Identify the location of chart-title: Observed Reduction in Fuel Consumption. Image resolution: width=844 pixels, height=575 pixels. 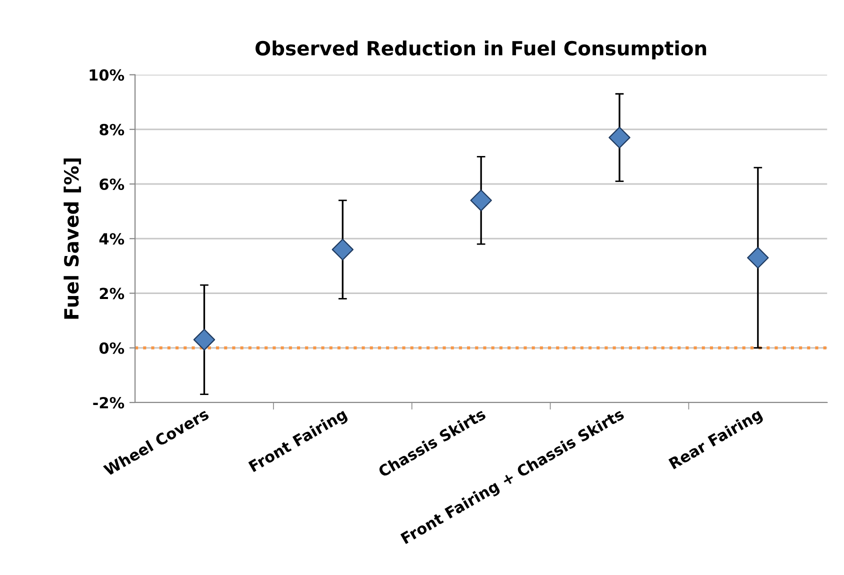
(481, 50).